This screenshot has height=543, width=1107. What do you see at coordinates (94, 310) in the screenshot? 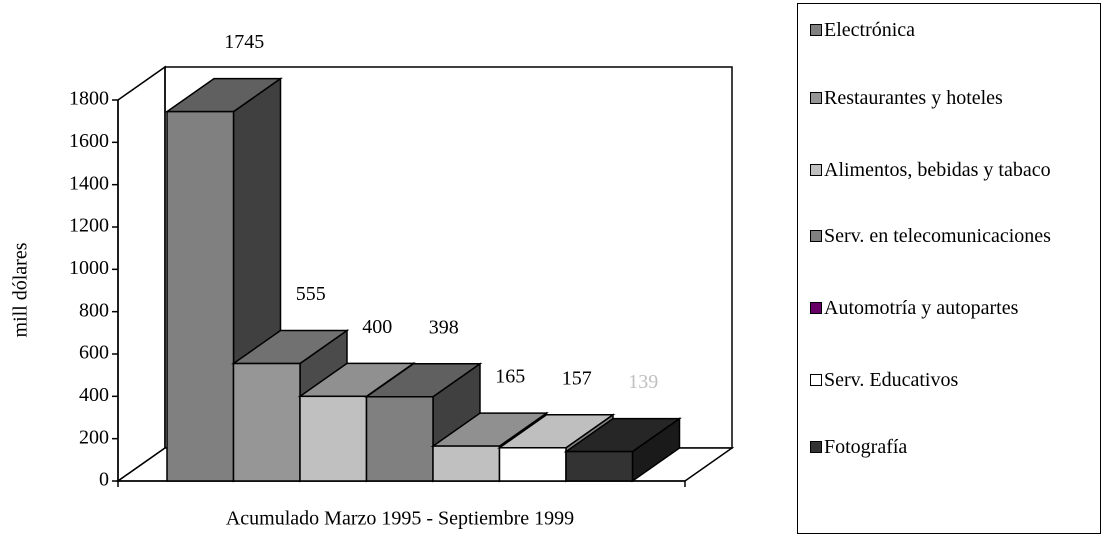
I see `y-tick-label: 800` at bounding box center [94, 310].